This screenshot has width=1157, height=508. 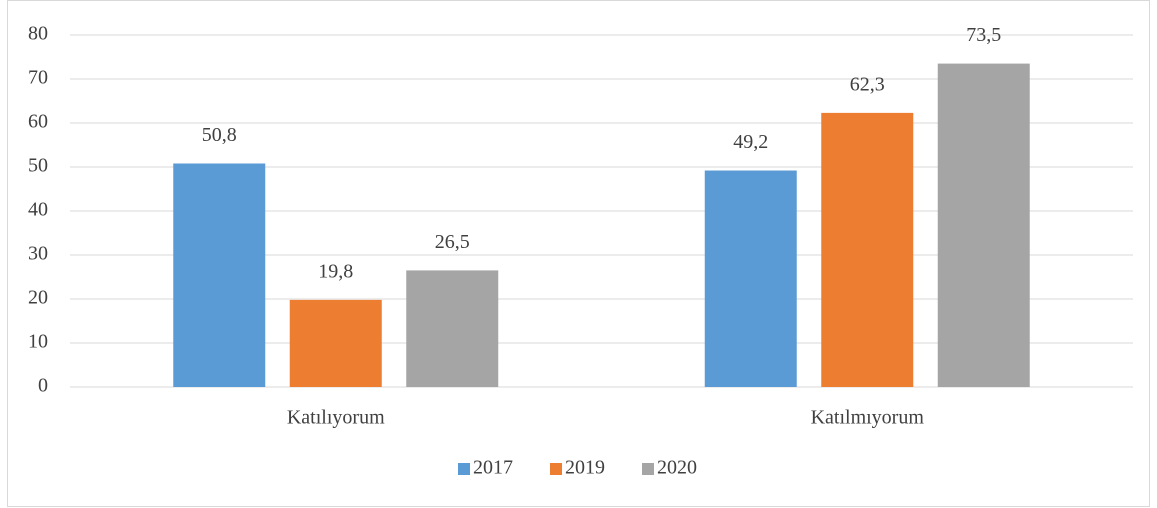 I want to click on y-tick-label: 30, so click(x=38, y=254).